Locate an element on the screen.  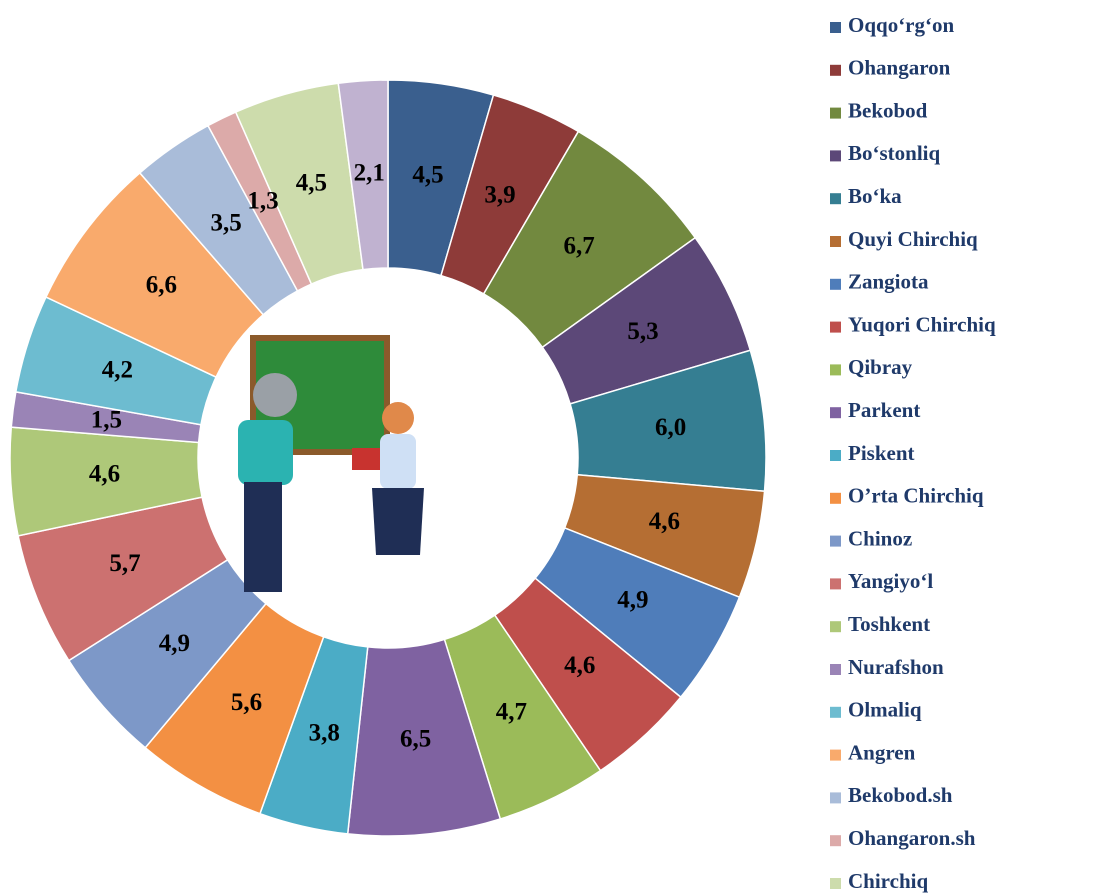
legend-label: Quyi Chirchiq is located at coordinates (913, 239).